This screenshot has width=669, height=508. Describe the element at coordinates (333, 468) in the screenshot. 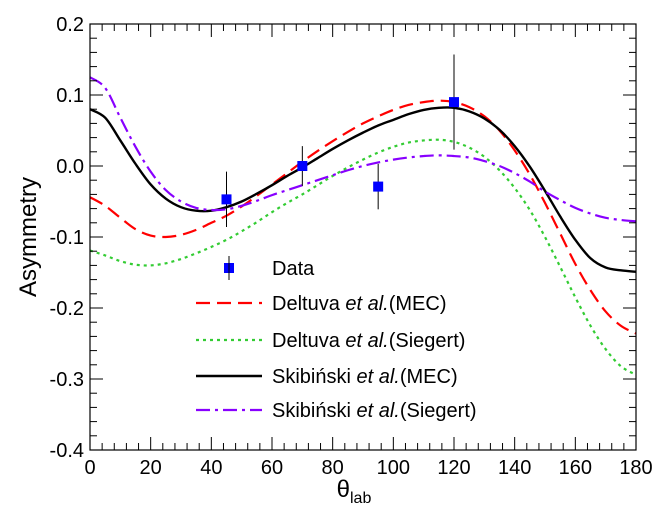

I see `x-tick-label: 80` at that location.